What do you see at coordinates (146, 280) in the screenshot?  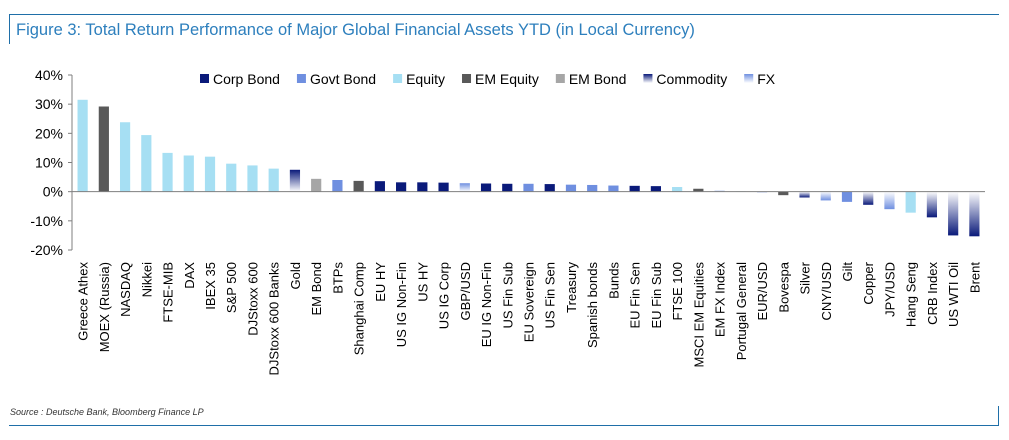 I see `x-tick-label: Nikkei` at bounding box center [146, 280].